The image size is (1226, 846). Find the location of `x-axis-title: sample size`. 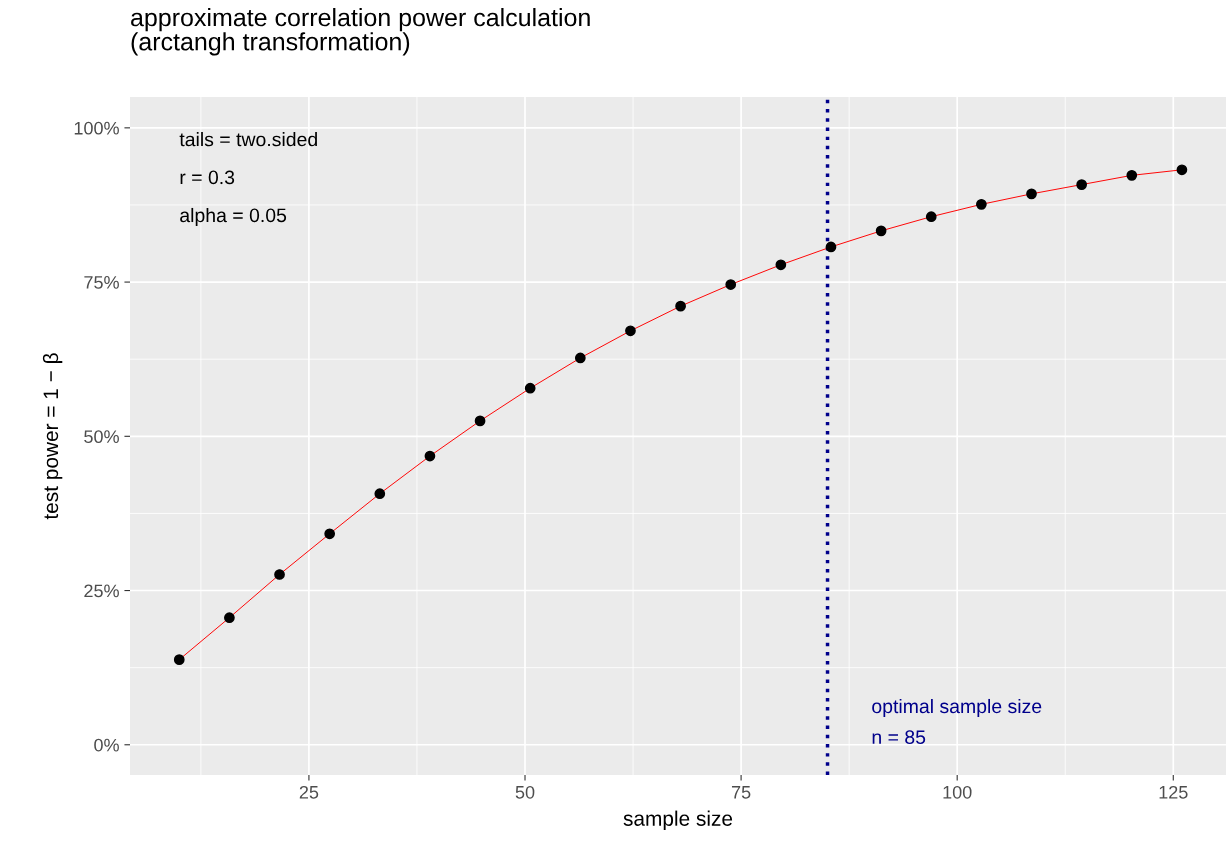

x-axis-title: sample size is located at coordinates (678, 820).